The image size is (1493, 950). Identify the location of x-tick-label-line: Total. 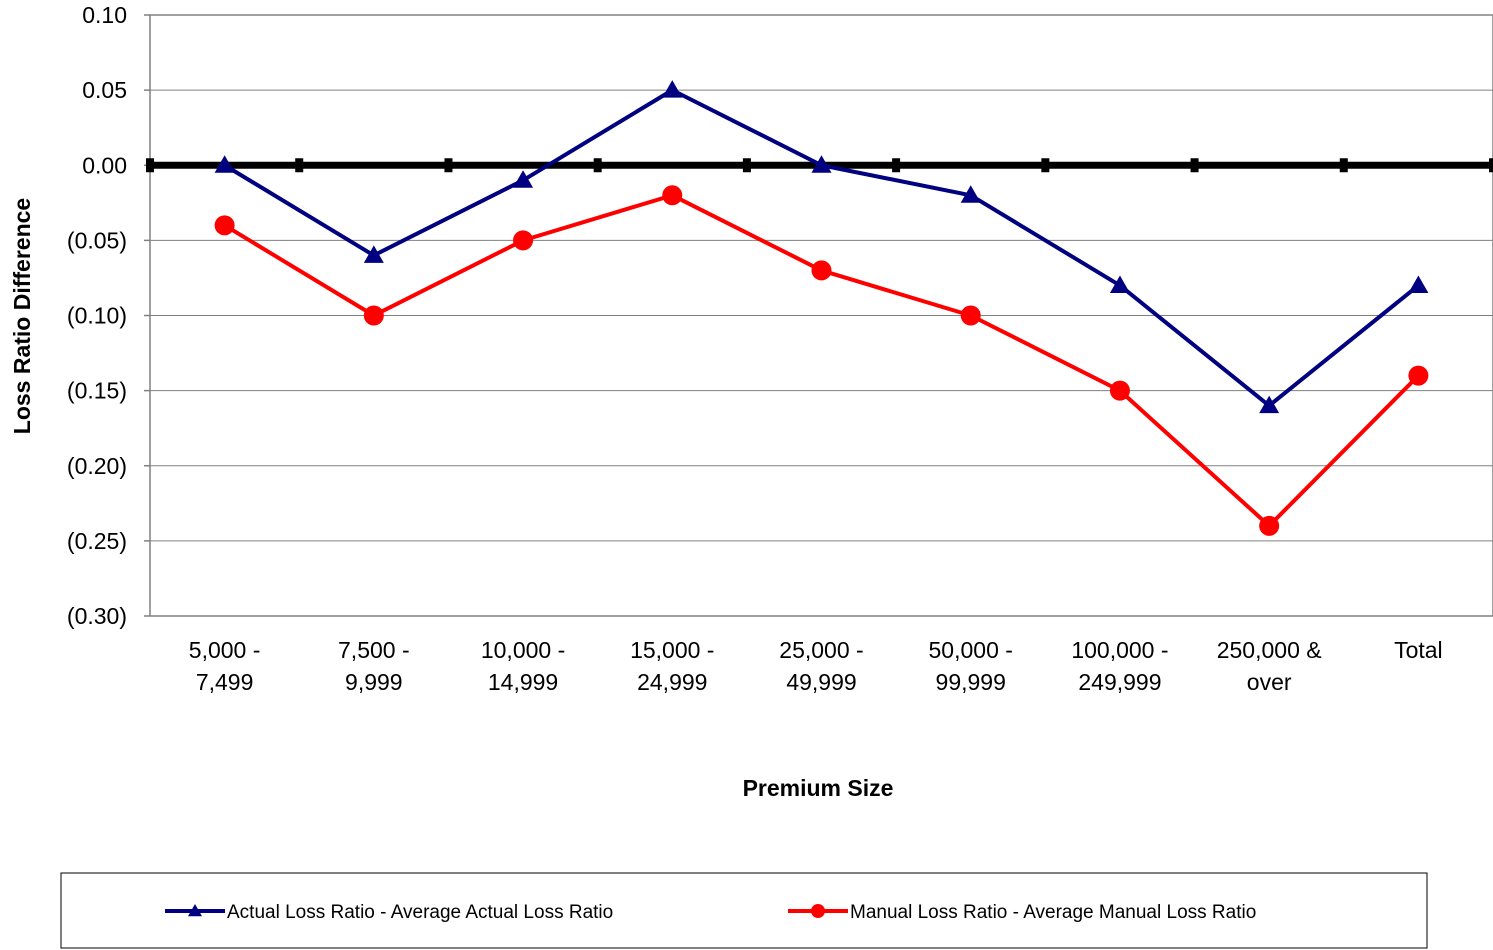
(1418, 650).